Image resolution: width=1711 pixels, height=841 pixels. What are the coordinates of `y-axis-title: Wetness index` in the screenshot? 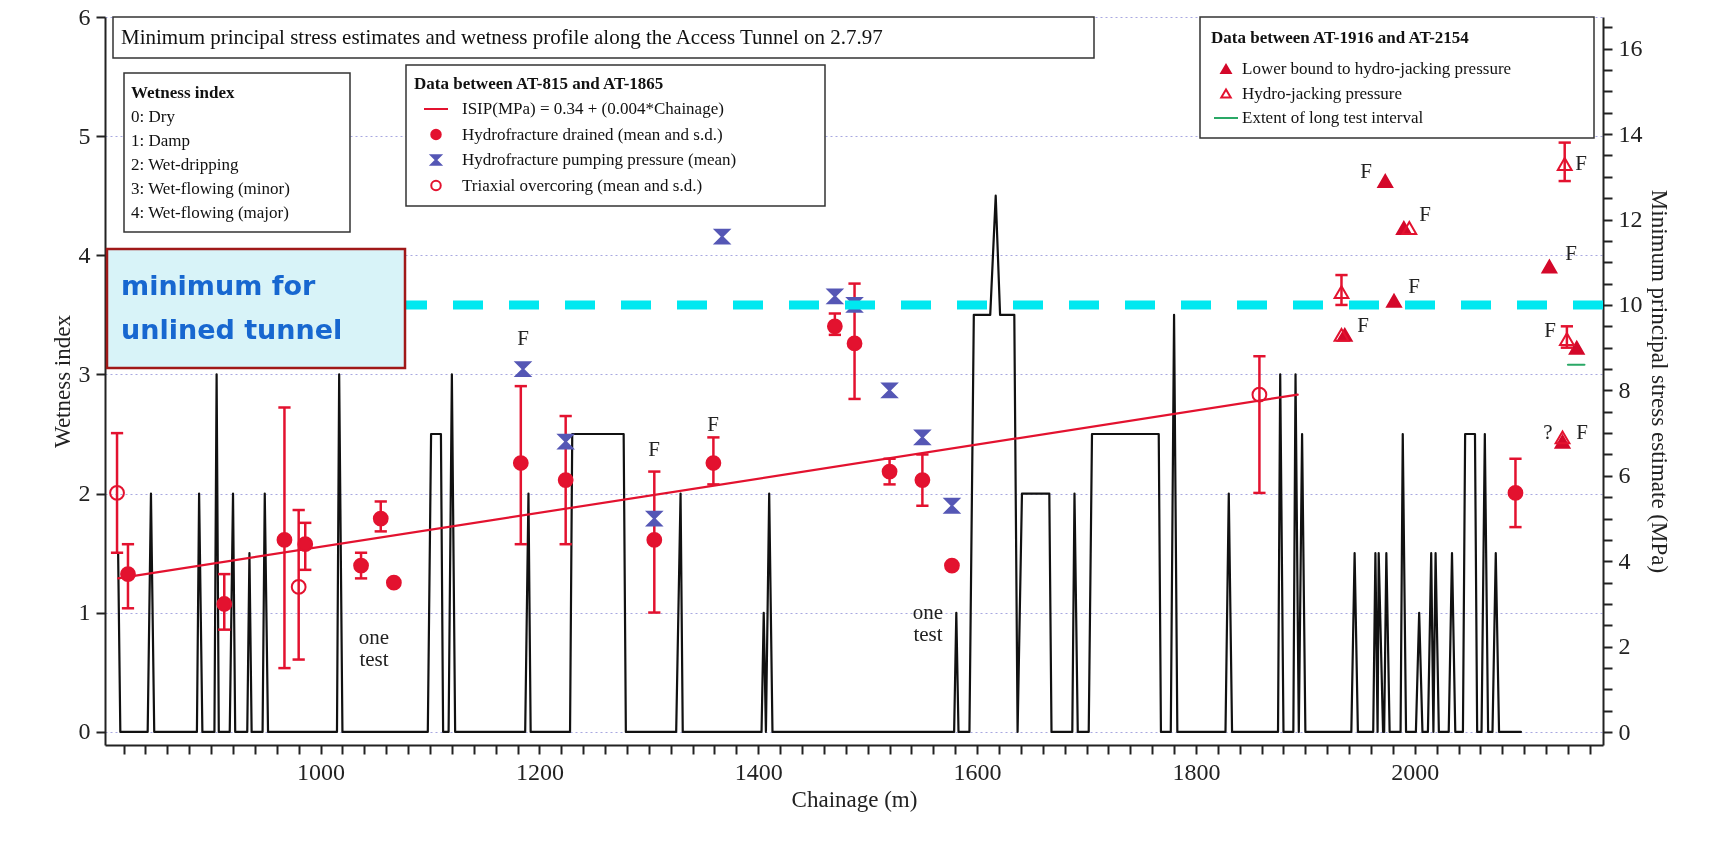 It's located at (62, 381).